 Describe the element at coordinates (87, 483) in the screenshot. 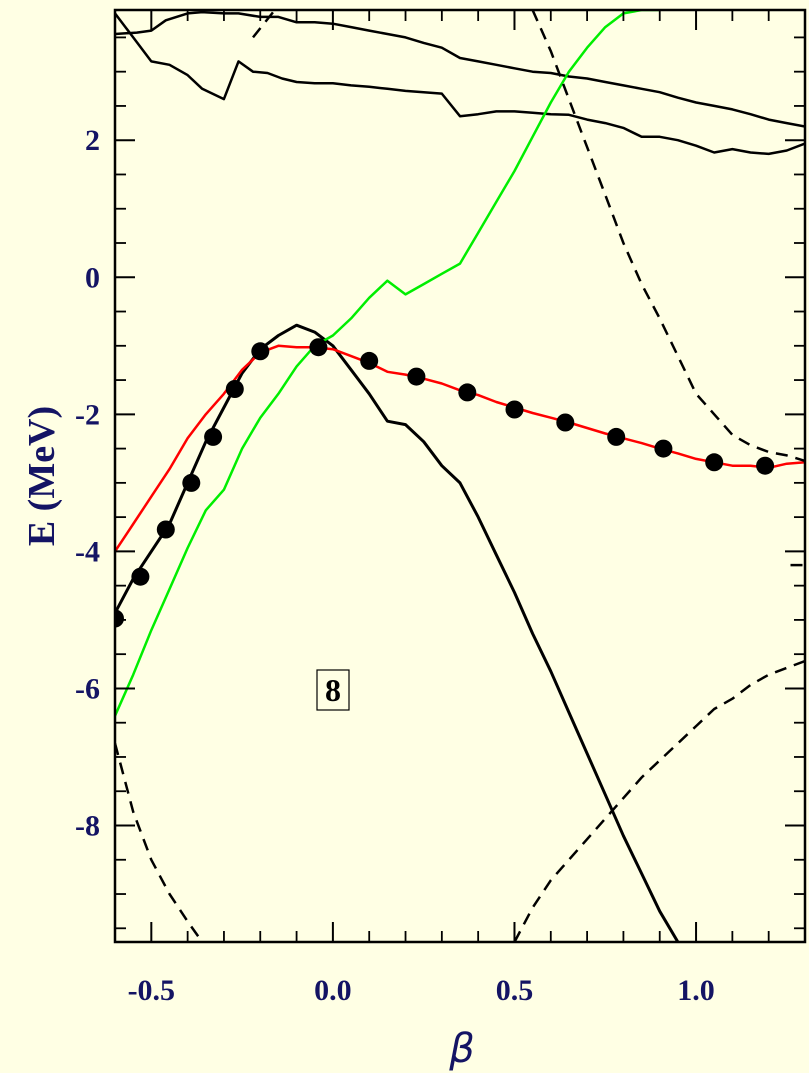

I see `y-tick-labels: -8 -6 -4 -2 0 2` at that location.